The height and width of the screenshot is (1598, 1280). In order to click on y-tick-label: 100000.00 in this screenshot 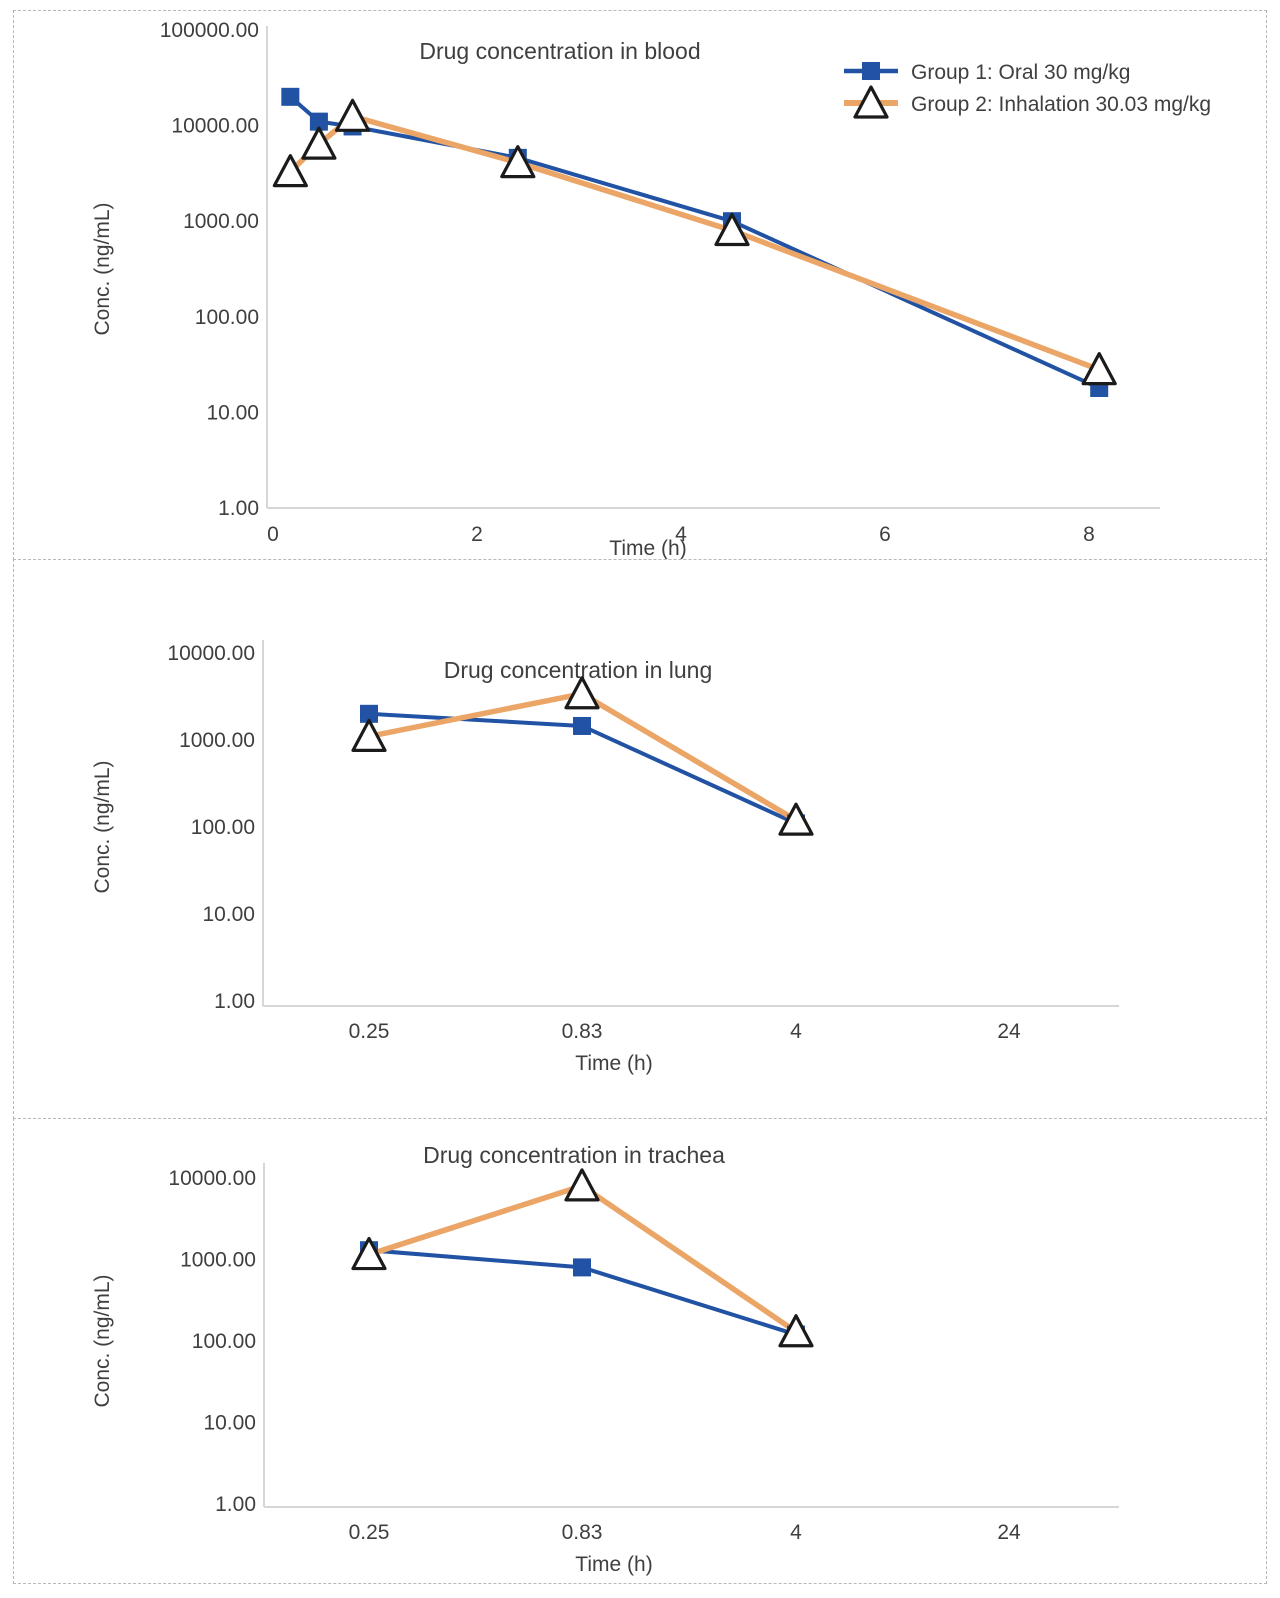, I will do `click(209, 30)`.